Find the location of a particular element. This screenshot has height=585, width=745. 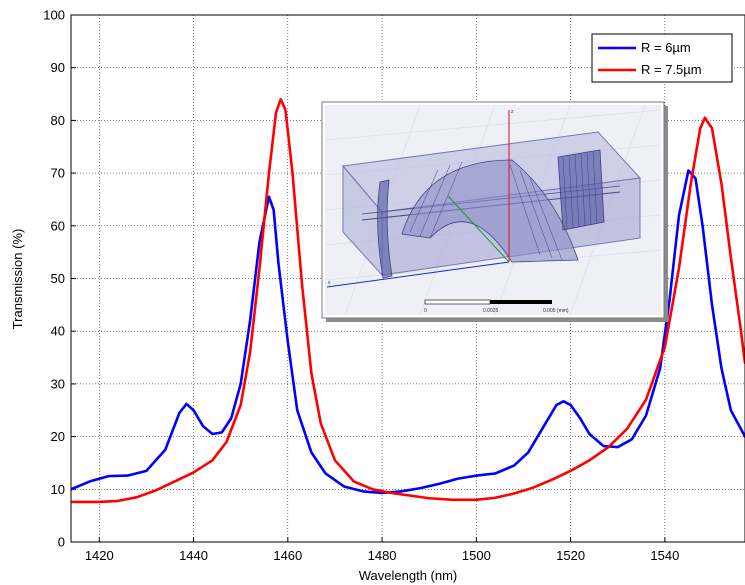

y-axis-title: Transmission (%) is located at coordinates (17, 279).